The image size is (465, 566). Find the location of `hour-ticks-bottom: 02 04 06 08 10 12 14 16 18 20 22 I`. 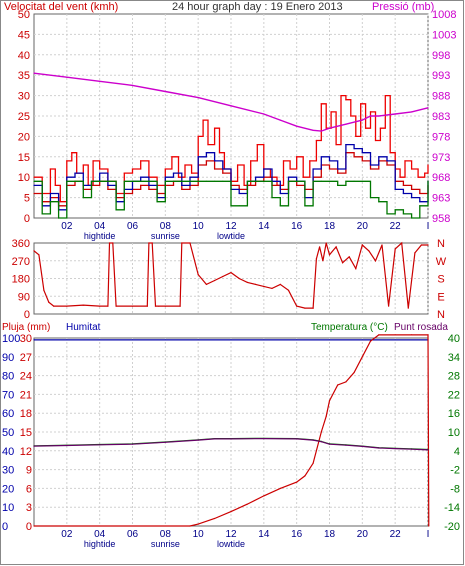

hour-ticks-bottom: 02 04 06 08 10 12 14 16 18 20 22 I is located at coordinates (245, 534).